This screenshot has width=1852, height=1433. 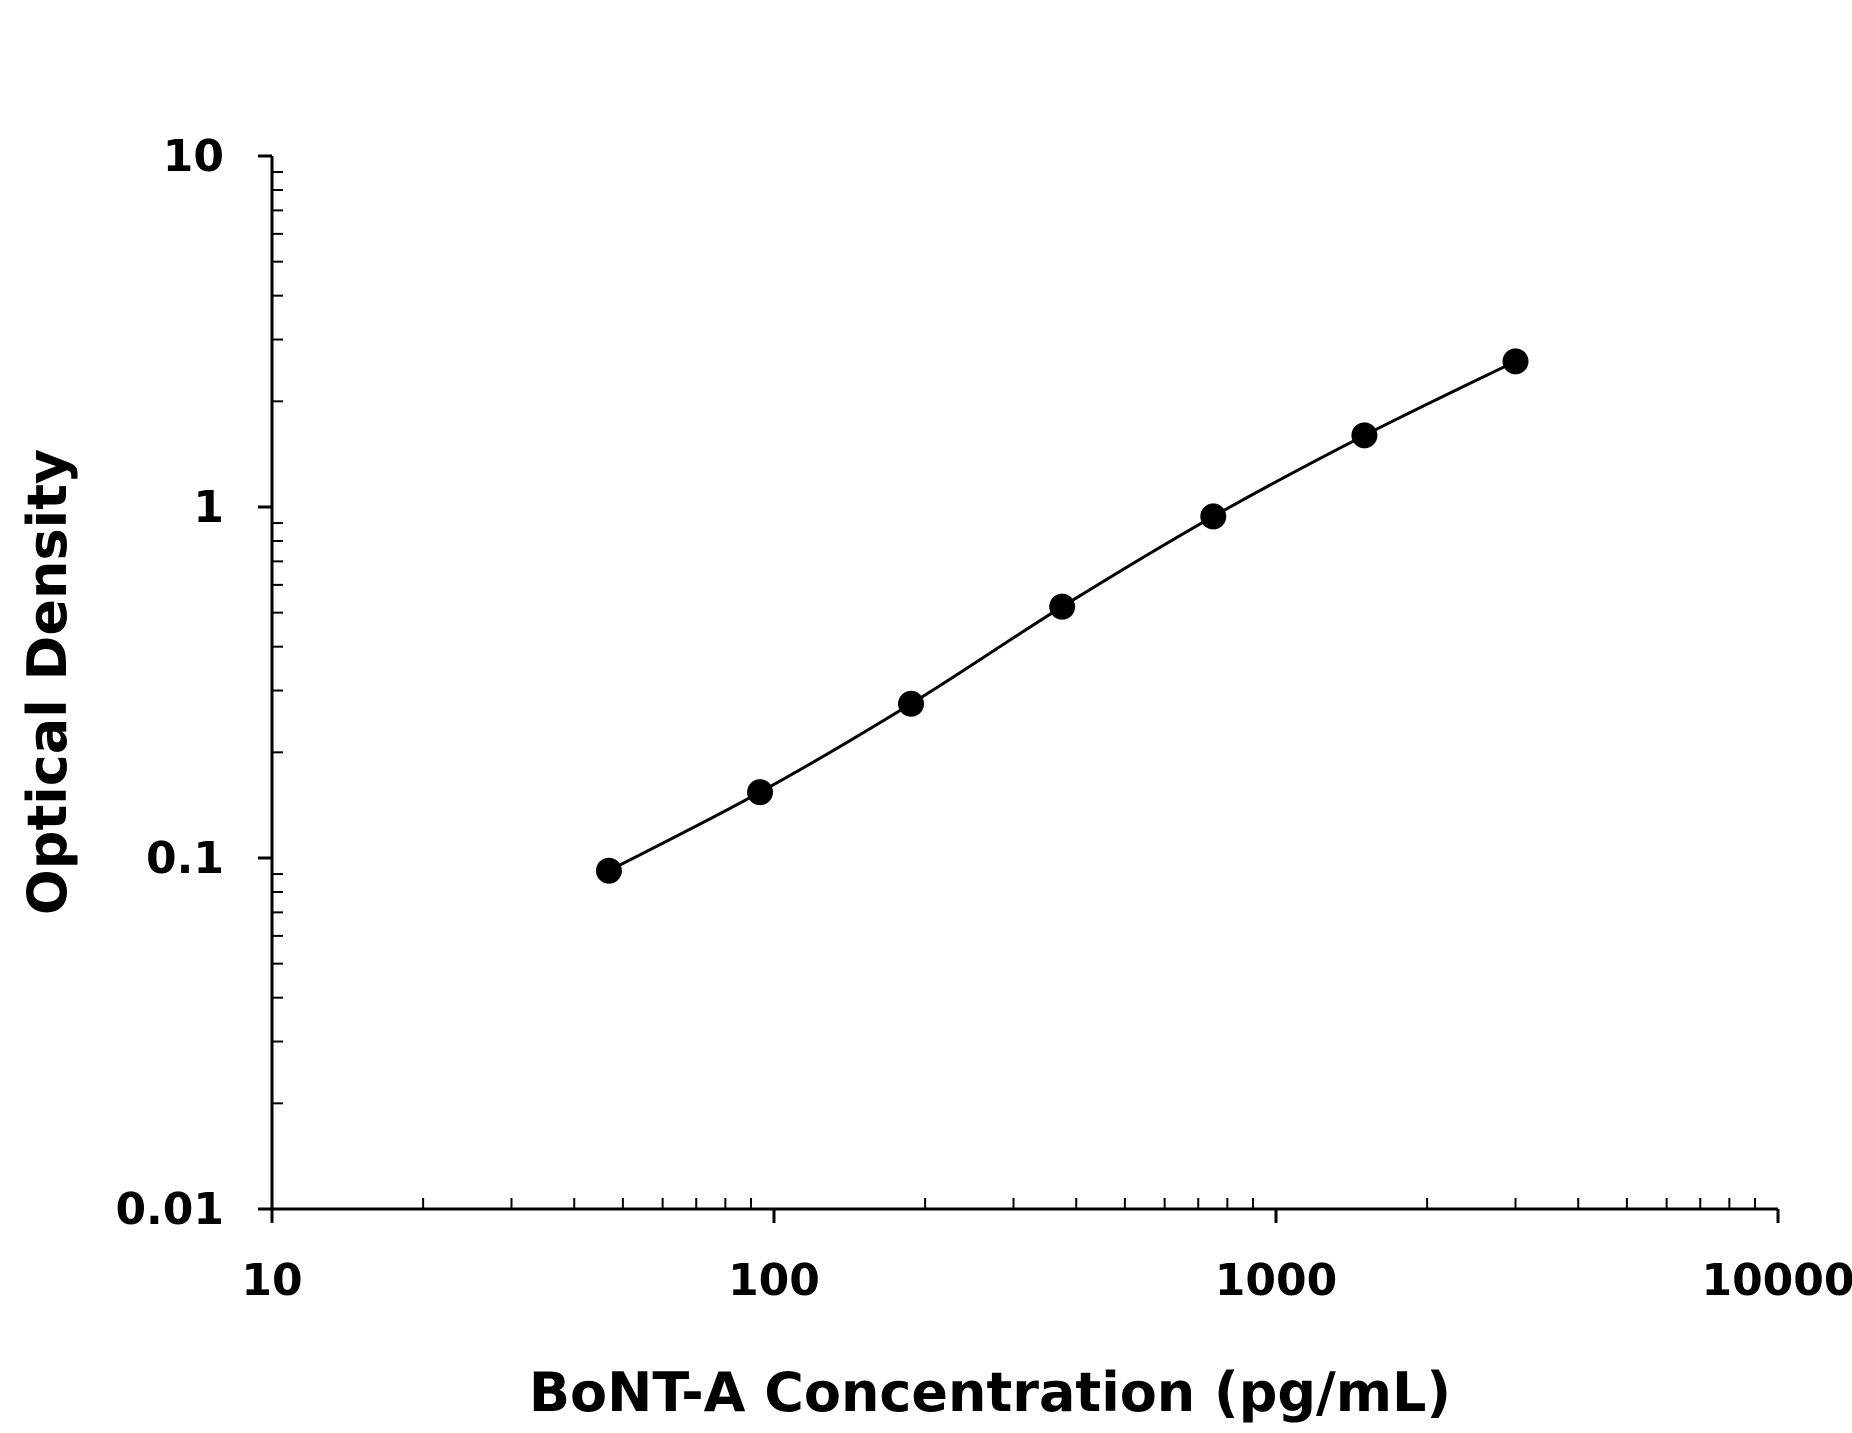 What do you see at coordinates (1276, 1280) in the screenshot?
I see `x-tick-label: 1000` at bounding box center [1276, 1280].